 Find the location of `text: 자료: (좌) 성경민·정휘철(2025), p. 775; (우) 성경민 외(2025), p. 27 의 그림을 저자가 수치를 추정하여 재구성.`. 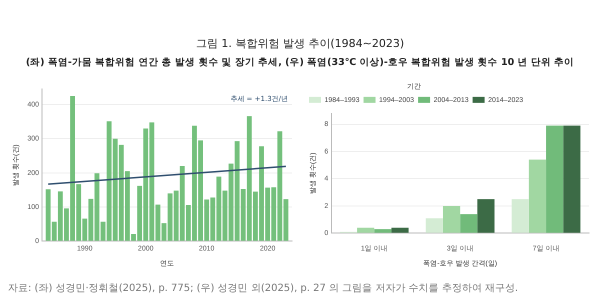

text: 자료: (좌) 성경민·정휘철(2025), p. 775; (우) 성경민 외(2025), p. 27 의 그림을 저자가 수치를 추정하여 재구성. is located at coordinates (263, 288).